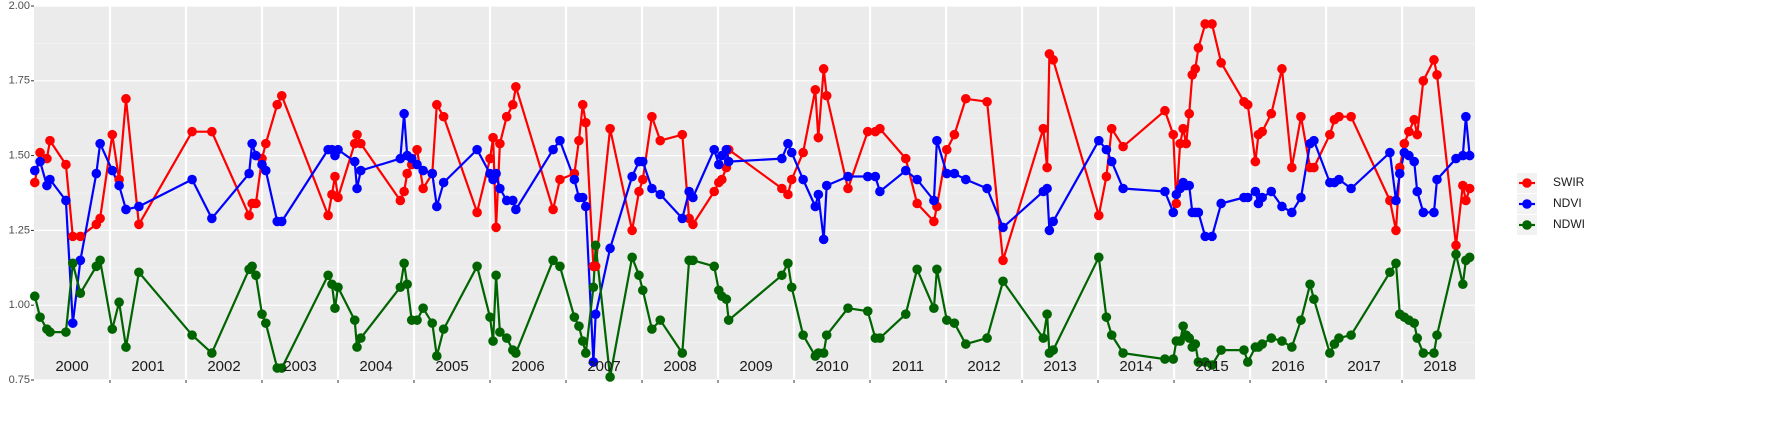 This screenshot has height=442, width=1773. I want to click on x-tick-label: 2017, so click(1363, 366).